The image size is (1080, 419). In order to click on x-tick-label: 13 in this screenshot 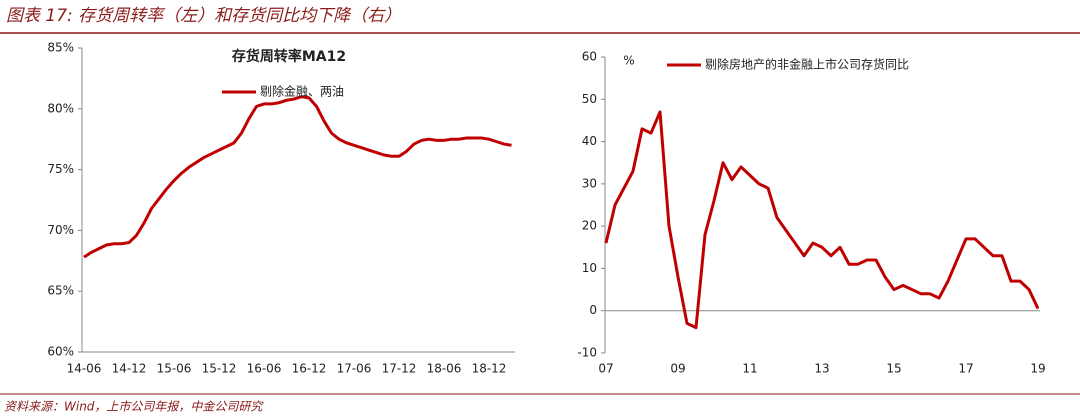, I will do `click(821, 369)`.